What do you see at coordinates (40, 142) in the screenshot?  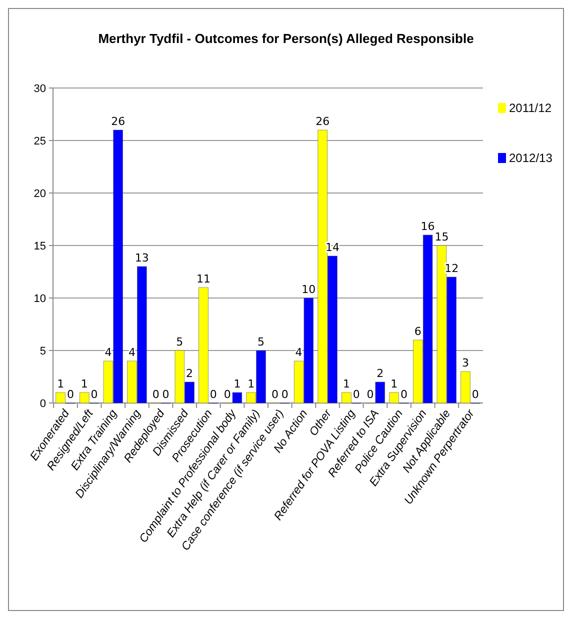 I see `y-tick-label: 25` at bounding box center [40, 142].